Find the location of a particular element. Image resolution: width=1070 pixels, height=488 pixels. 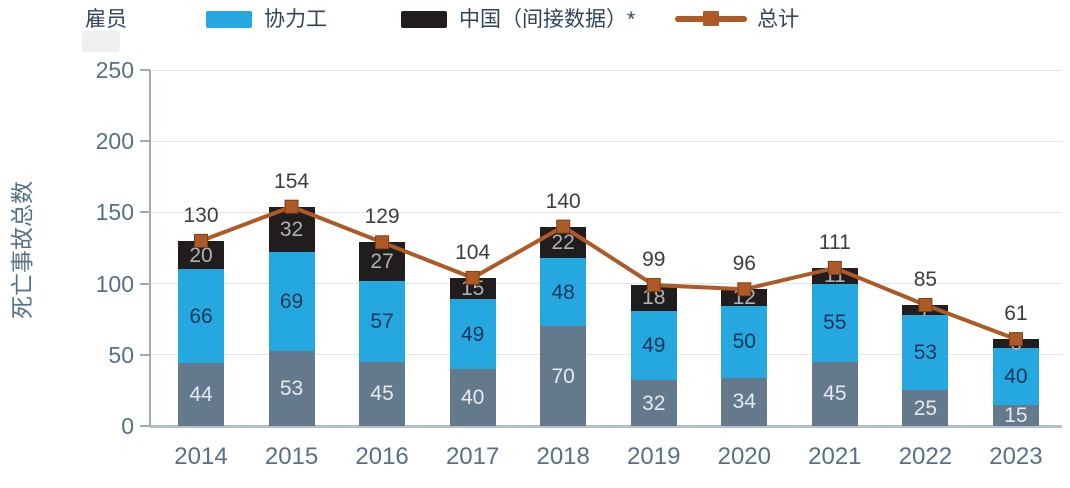

legend-label-employees: 雇员 is located at coordinates (106, 19).